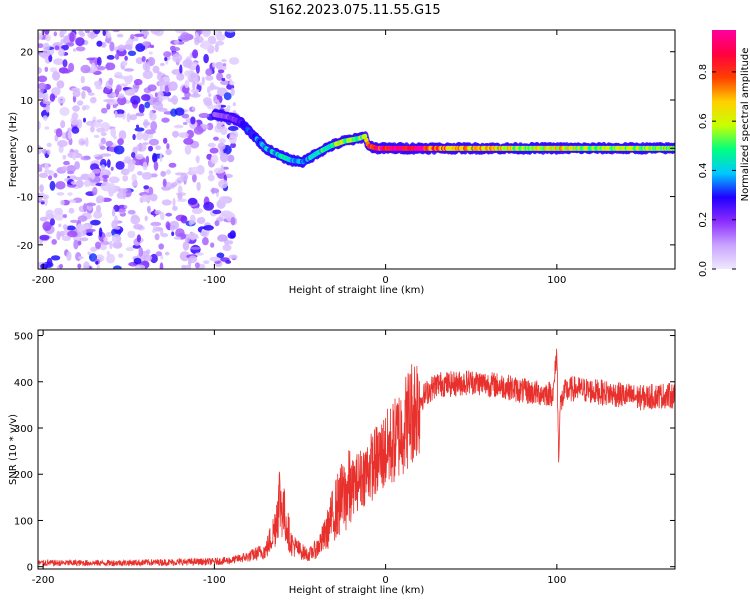 Image resolution: width=750 pixels, height=600 pixels. Describe the element at coordinates (703, 170) in the screenshot. I see `colorbar-tick-label: 0.4` at that location.